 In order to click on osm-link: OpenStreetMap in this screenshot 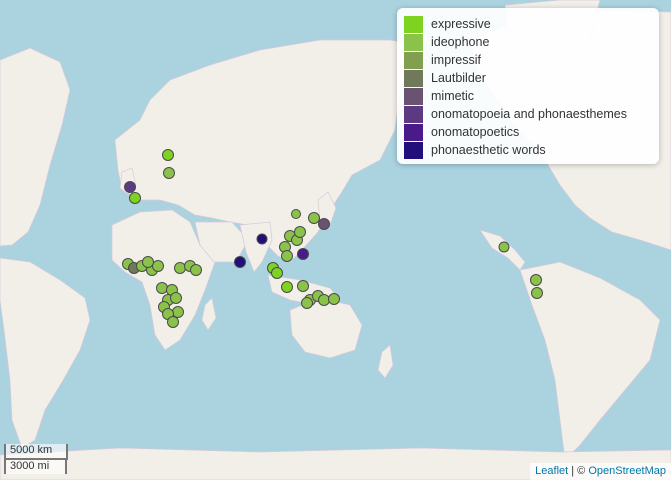, I will do `click(627, 471)`.